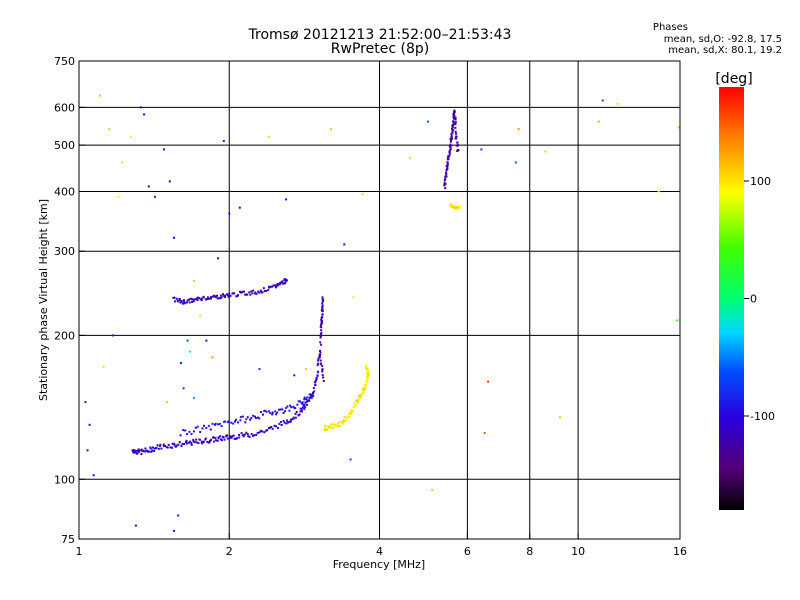  Describe the element at coordinates (725, 50) in the screenshot. I see `phases-stats-x: mean, sd,X: 80.1, 19.2` at that location.